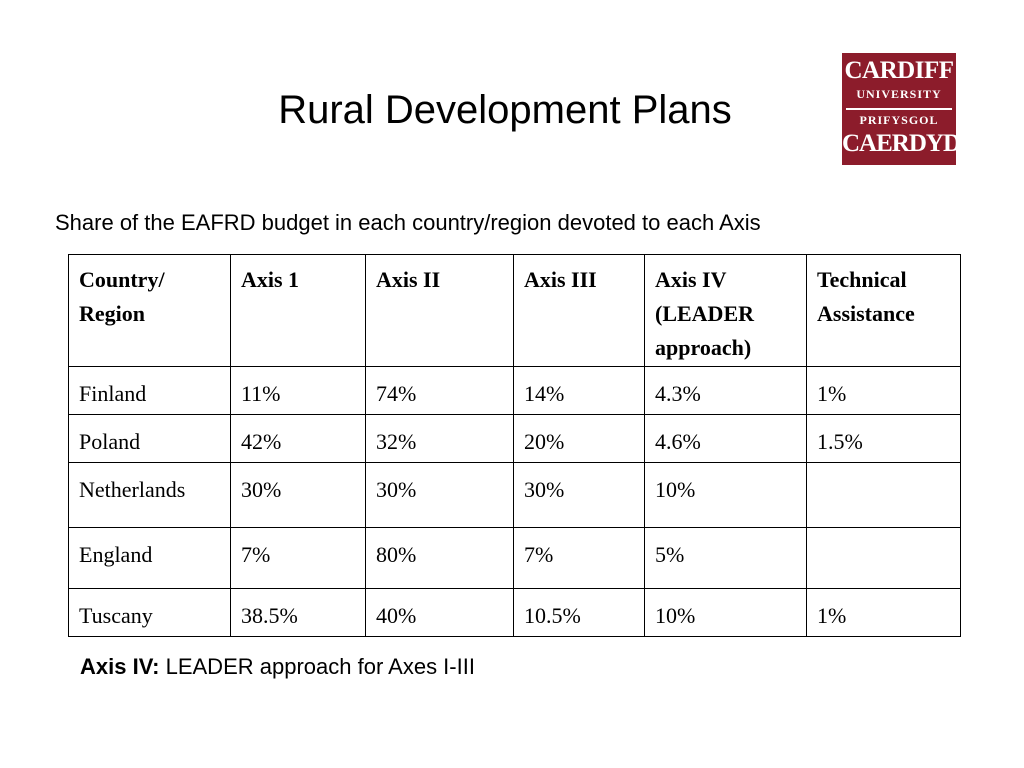 The image size is (1024, 768). Describe the element at coordinates (883, 310) in the screenshot. I see `header-technical-assistance: Technical Assistance` at that location.